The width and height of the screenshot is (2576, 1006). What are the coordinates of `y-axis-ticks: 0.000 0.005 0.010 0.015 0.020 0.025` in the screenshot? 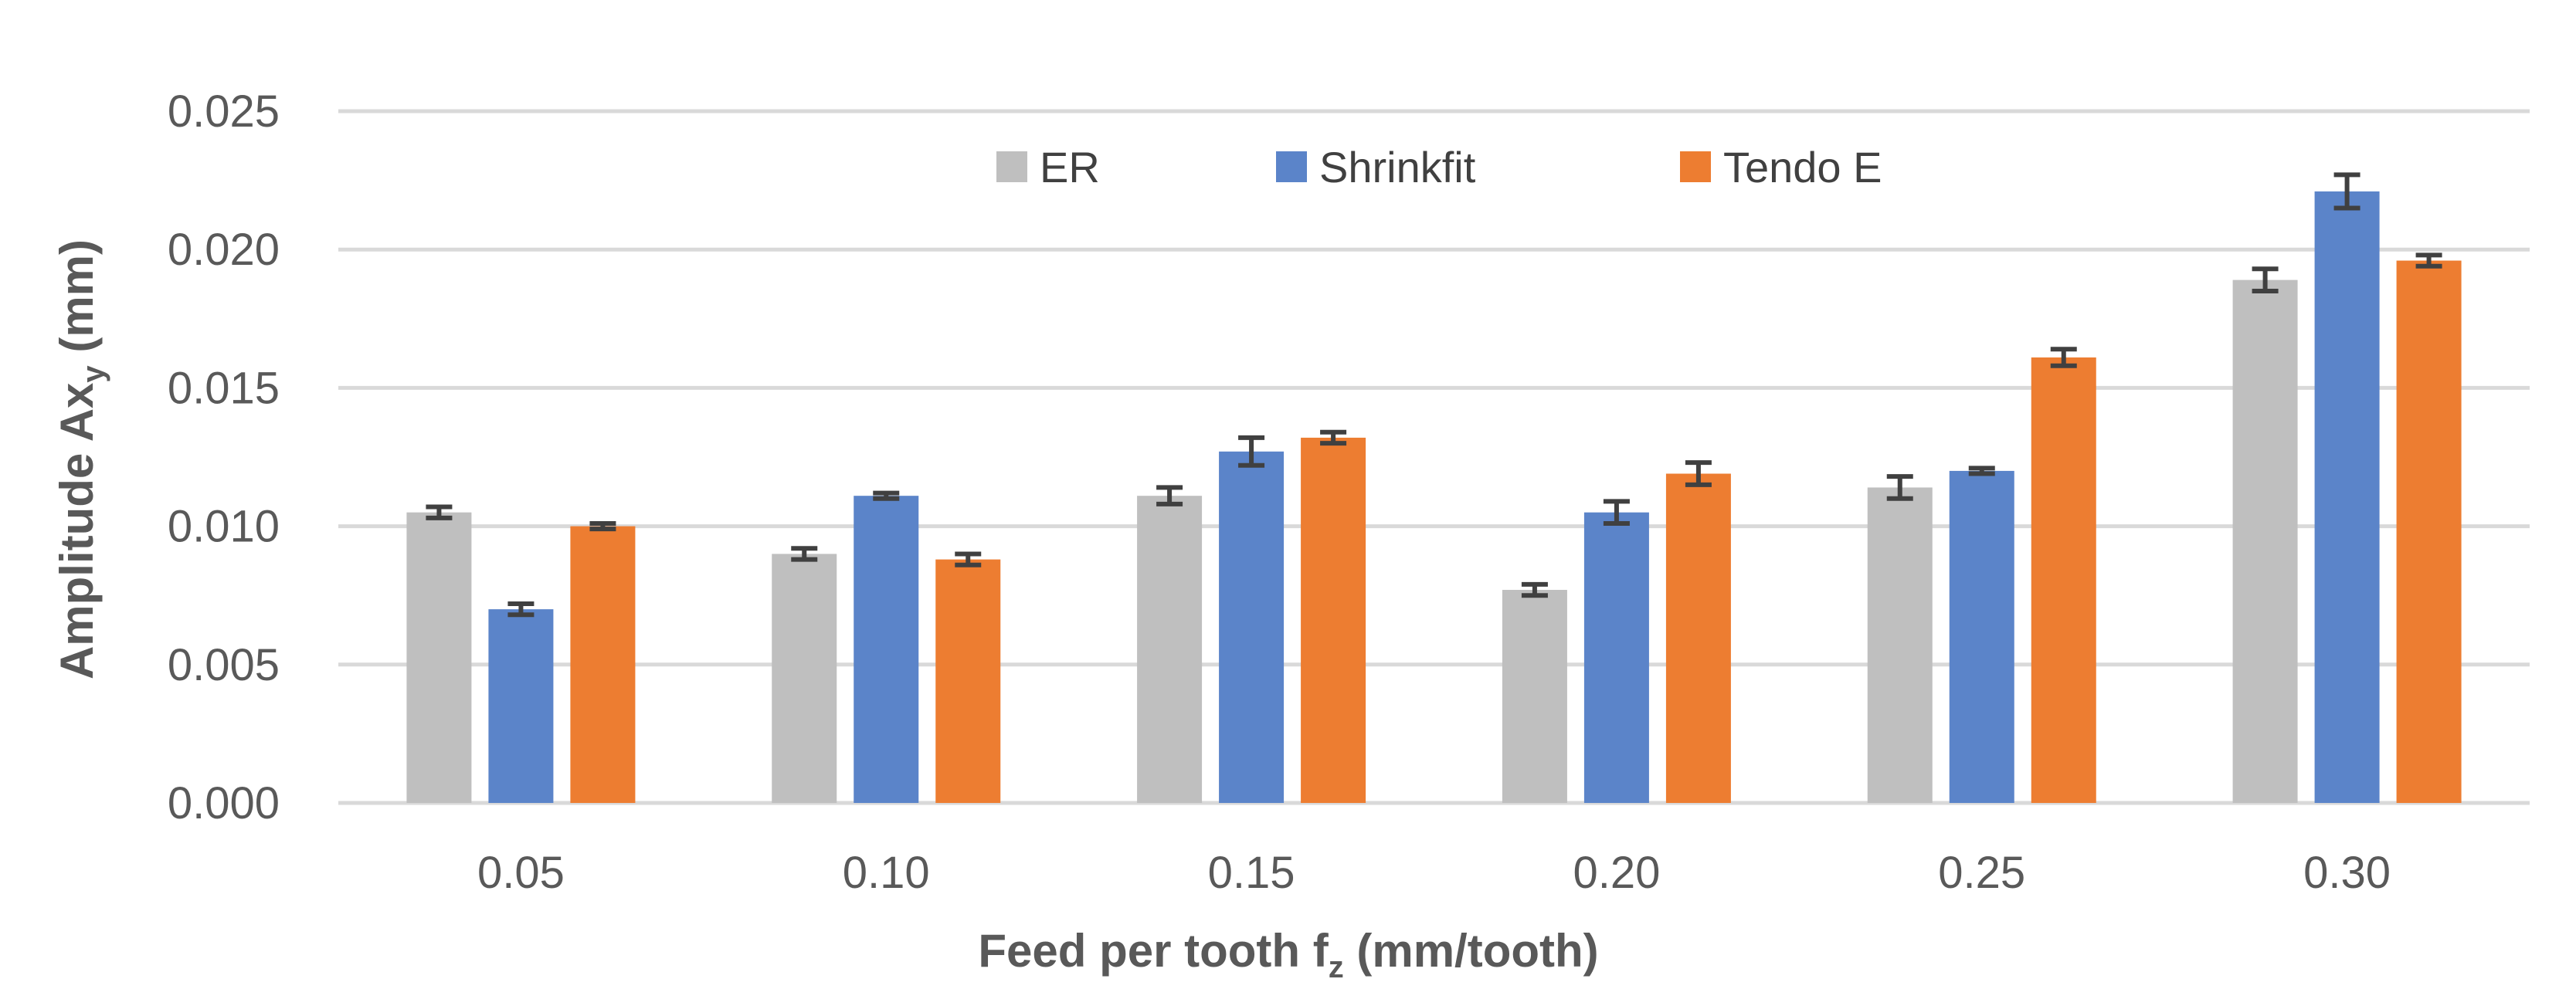 It's located at (224, 457).